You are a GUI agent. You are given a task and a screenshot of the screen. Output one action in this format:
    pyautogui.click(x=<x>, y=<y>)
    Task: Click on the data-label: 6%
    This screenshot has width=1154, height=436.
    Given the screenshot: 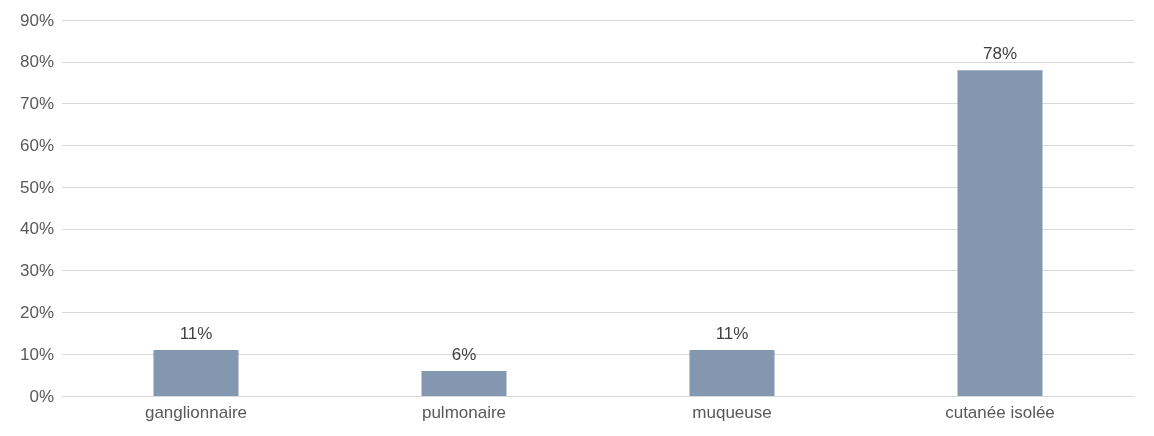 What is the action you would take?
    pyautogui.click(x=464, y=354)
    